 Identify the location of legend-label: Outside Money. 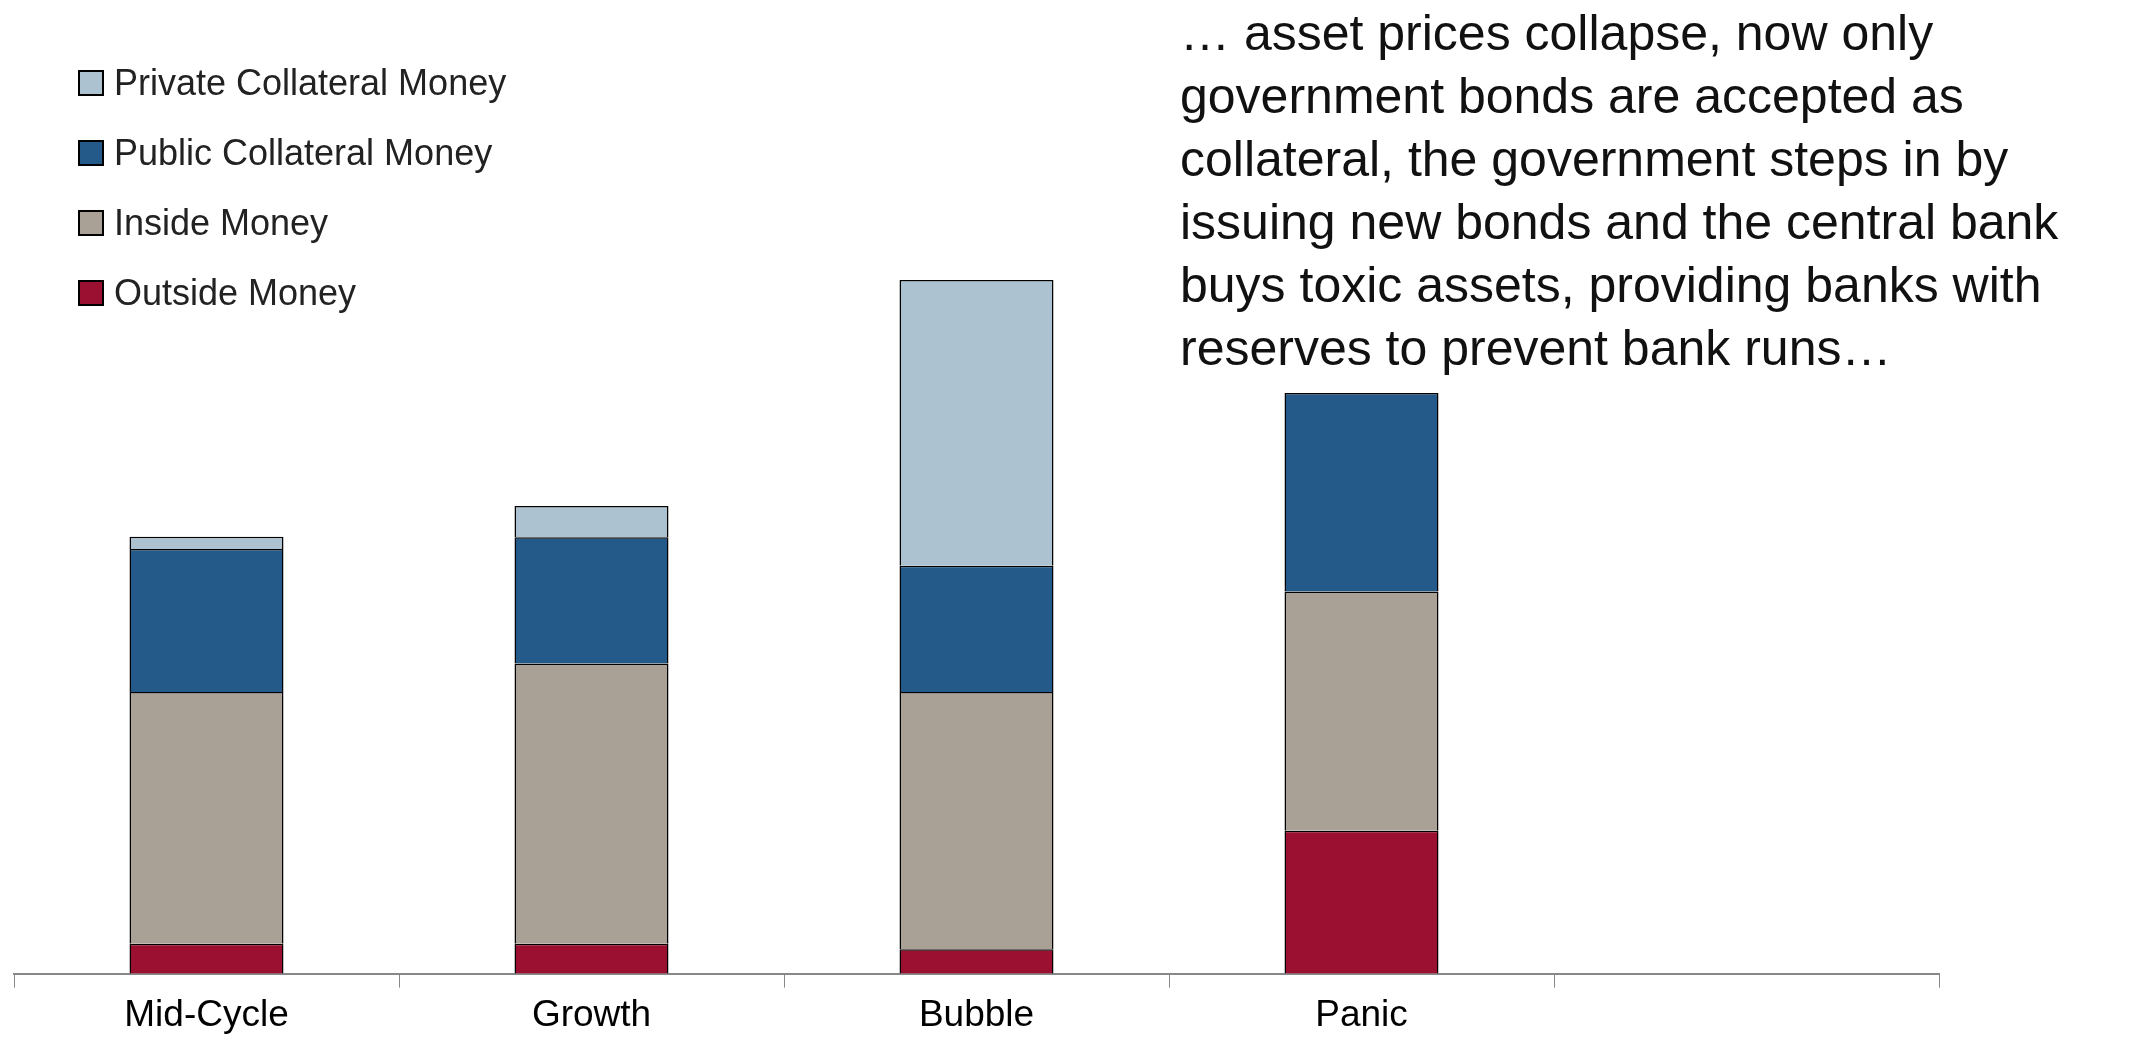
(235, 293).